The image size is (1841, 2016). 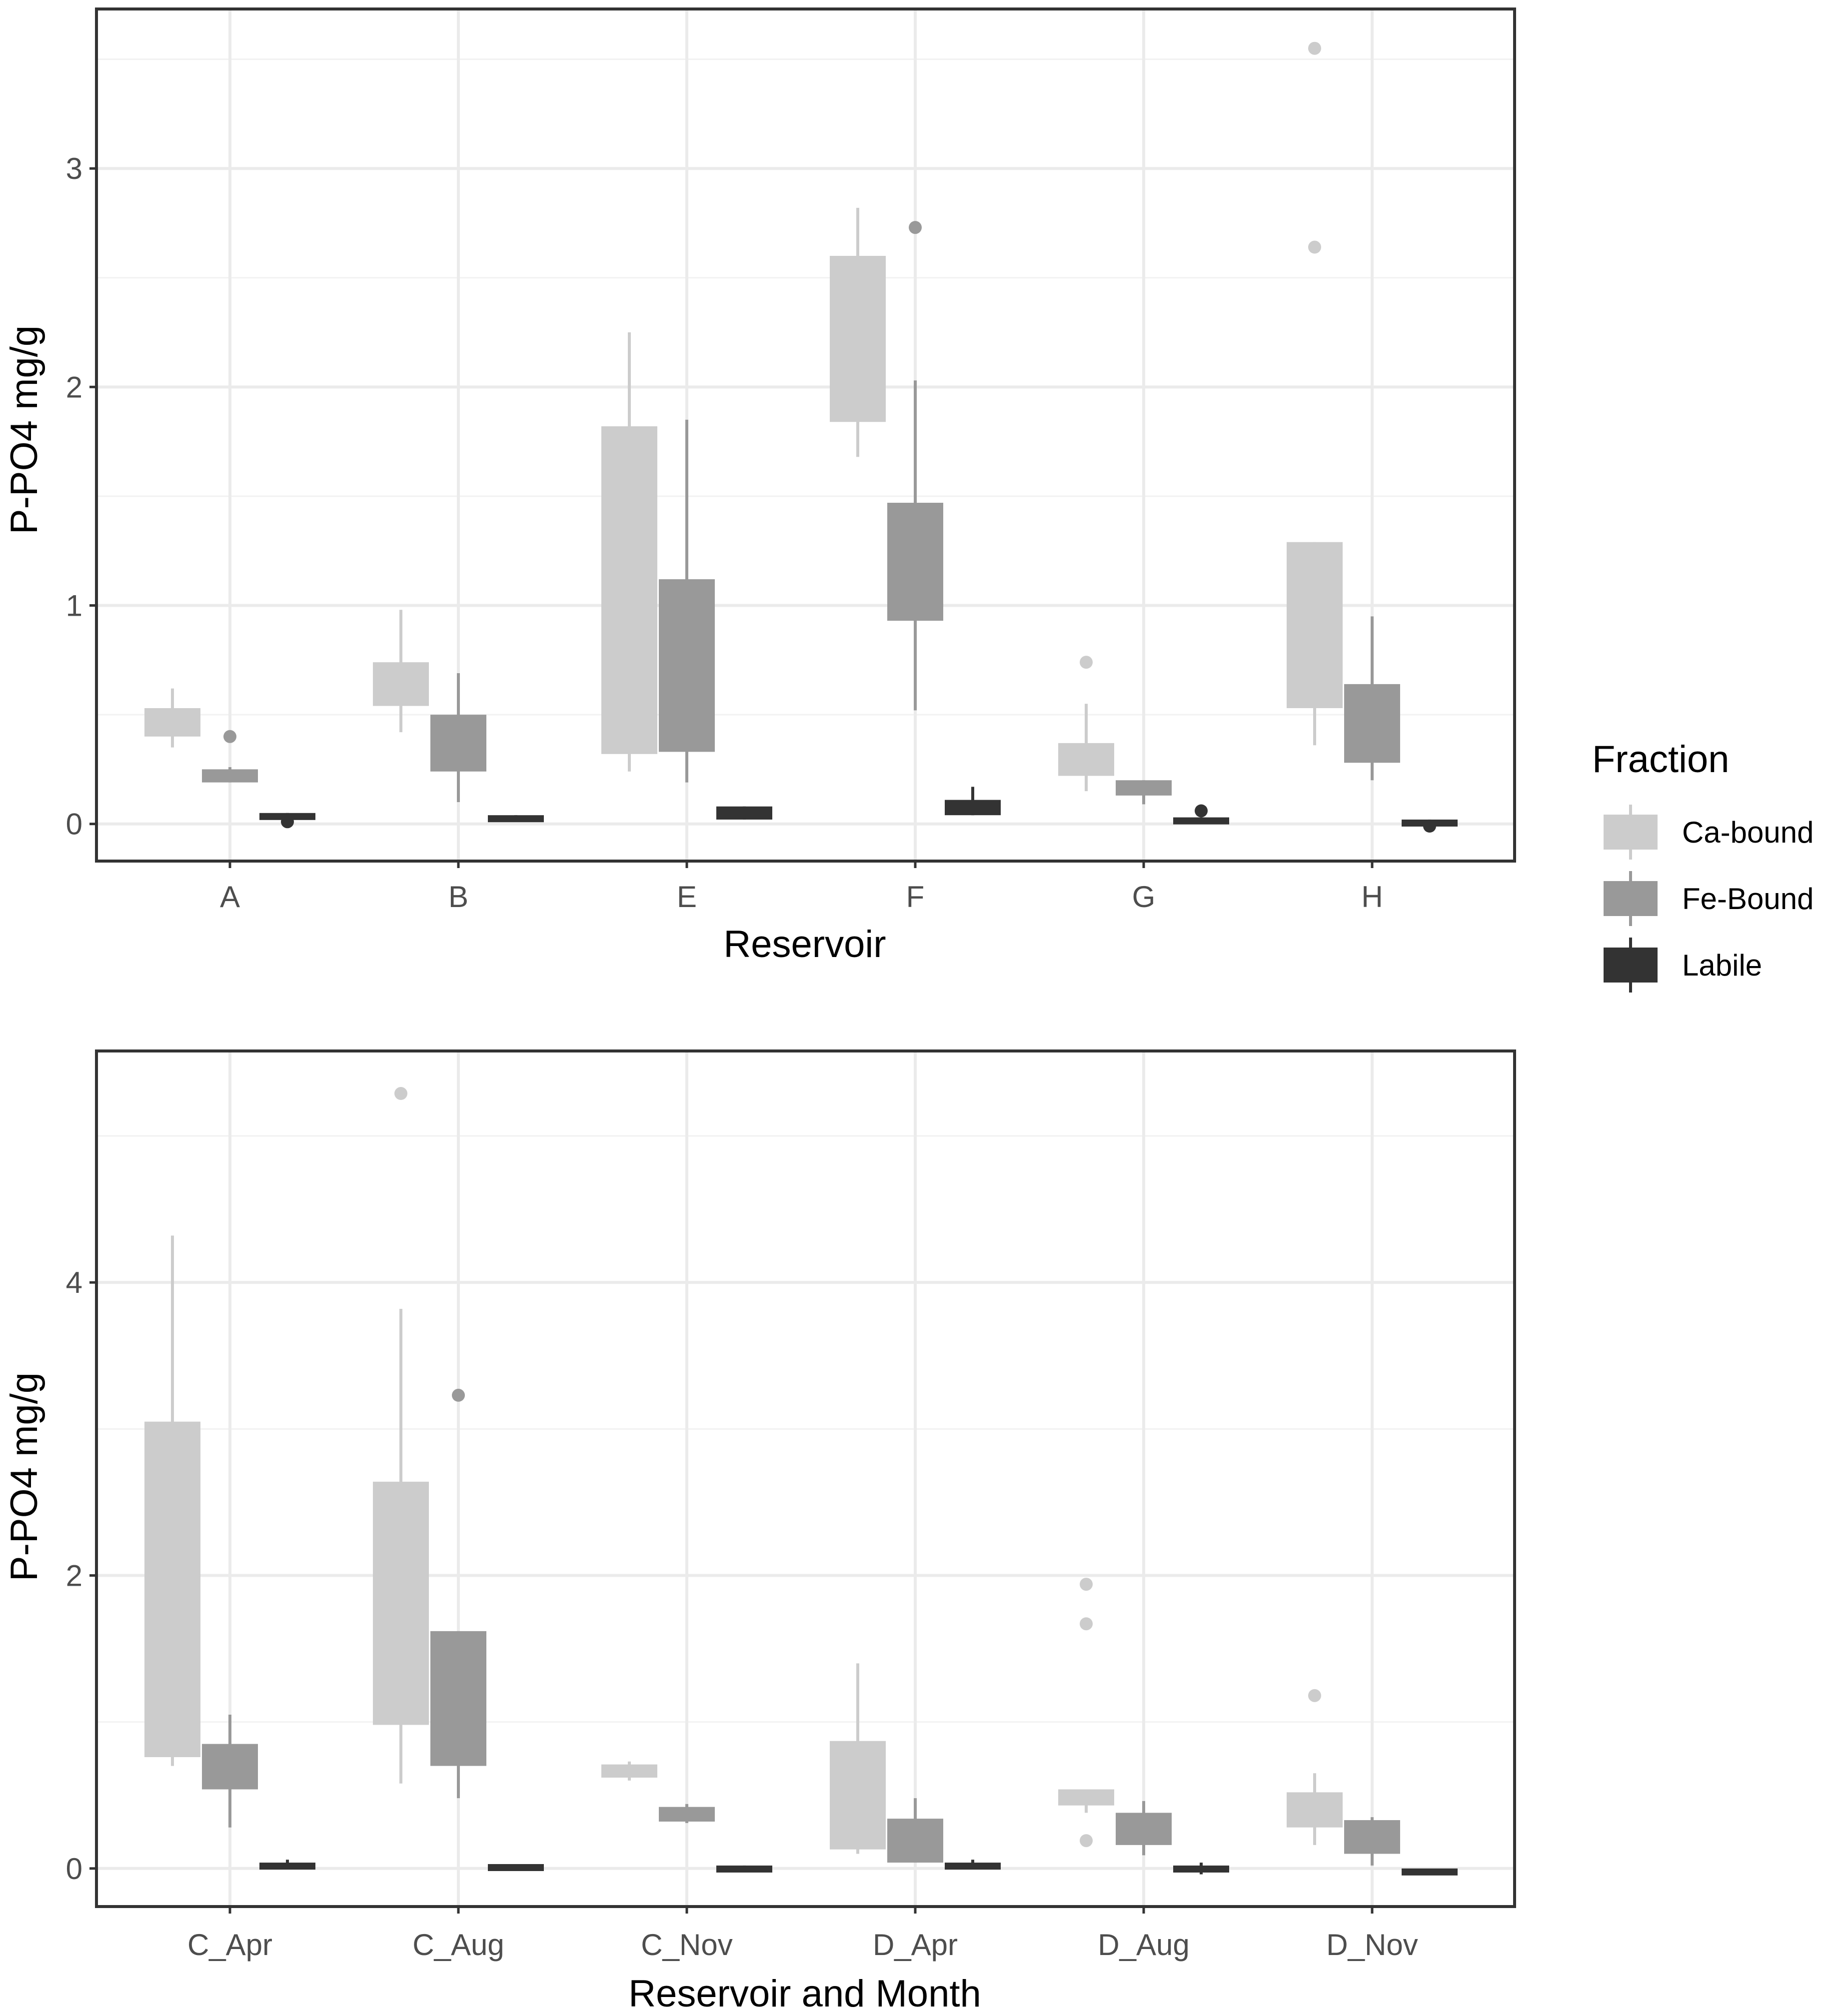 What do you see at coordinates (916, 1945) in the screenshot?
I see `x-tick-label: D_Apr` at bounding box center [916, 1945].